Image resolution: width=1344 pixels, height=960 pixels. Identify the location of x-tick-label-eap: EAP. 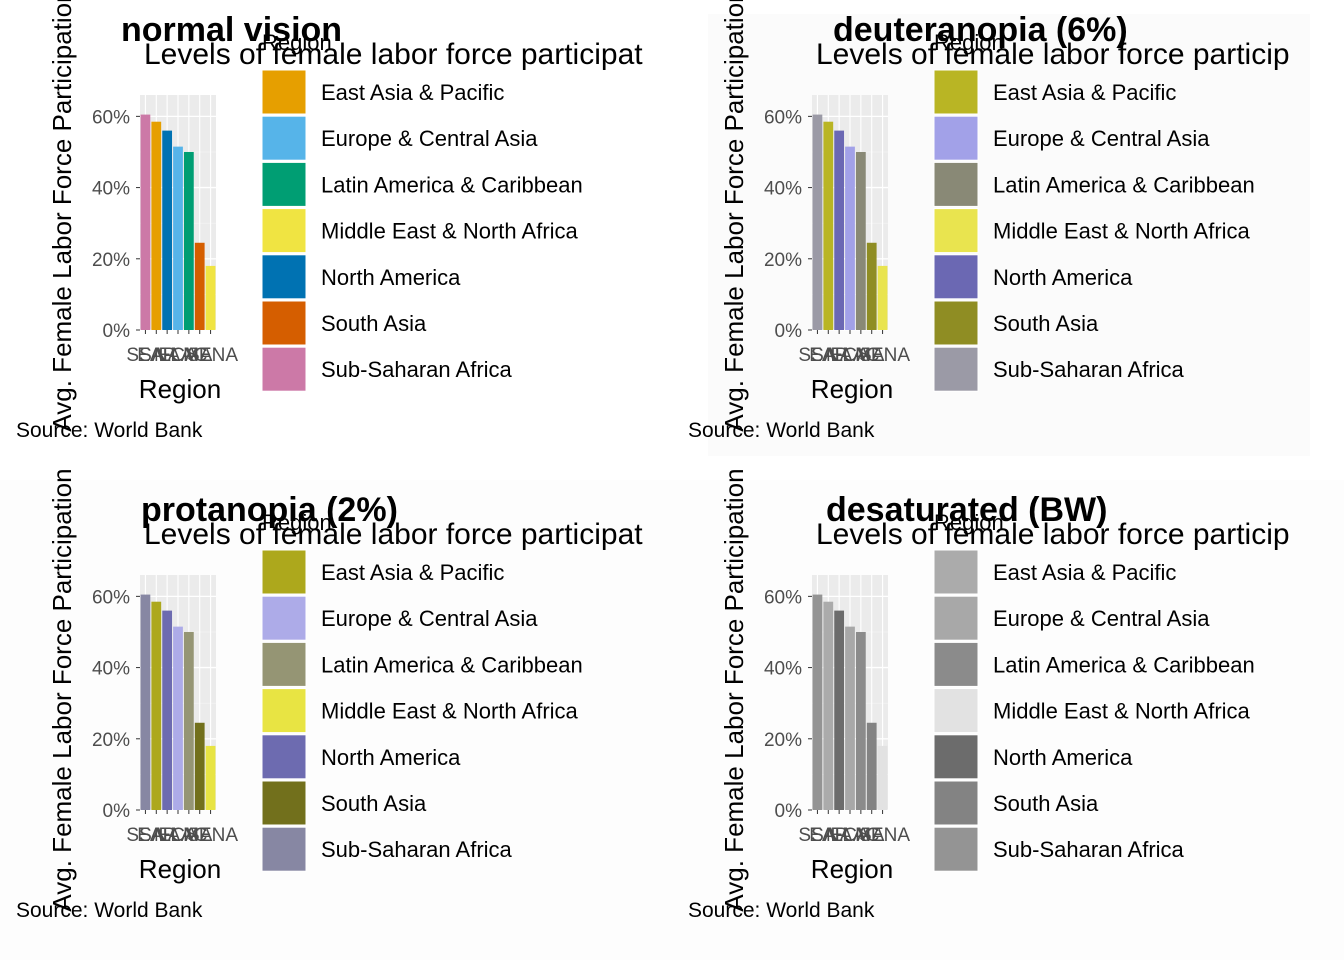
(828, 355).